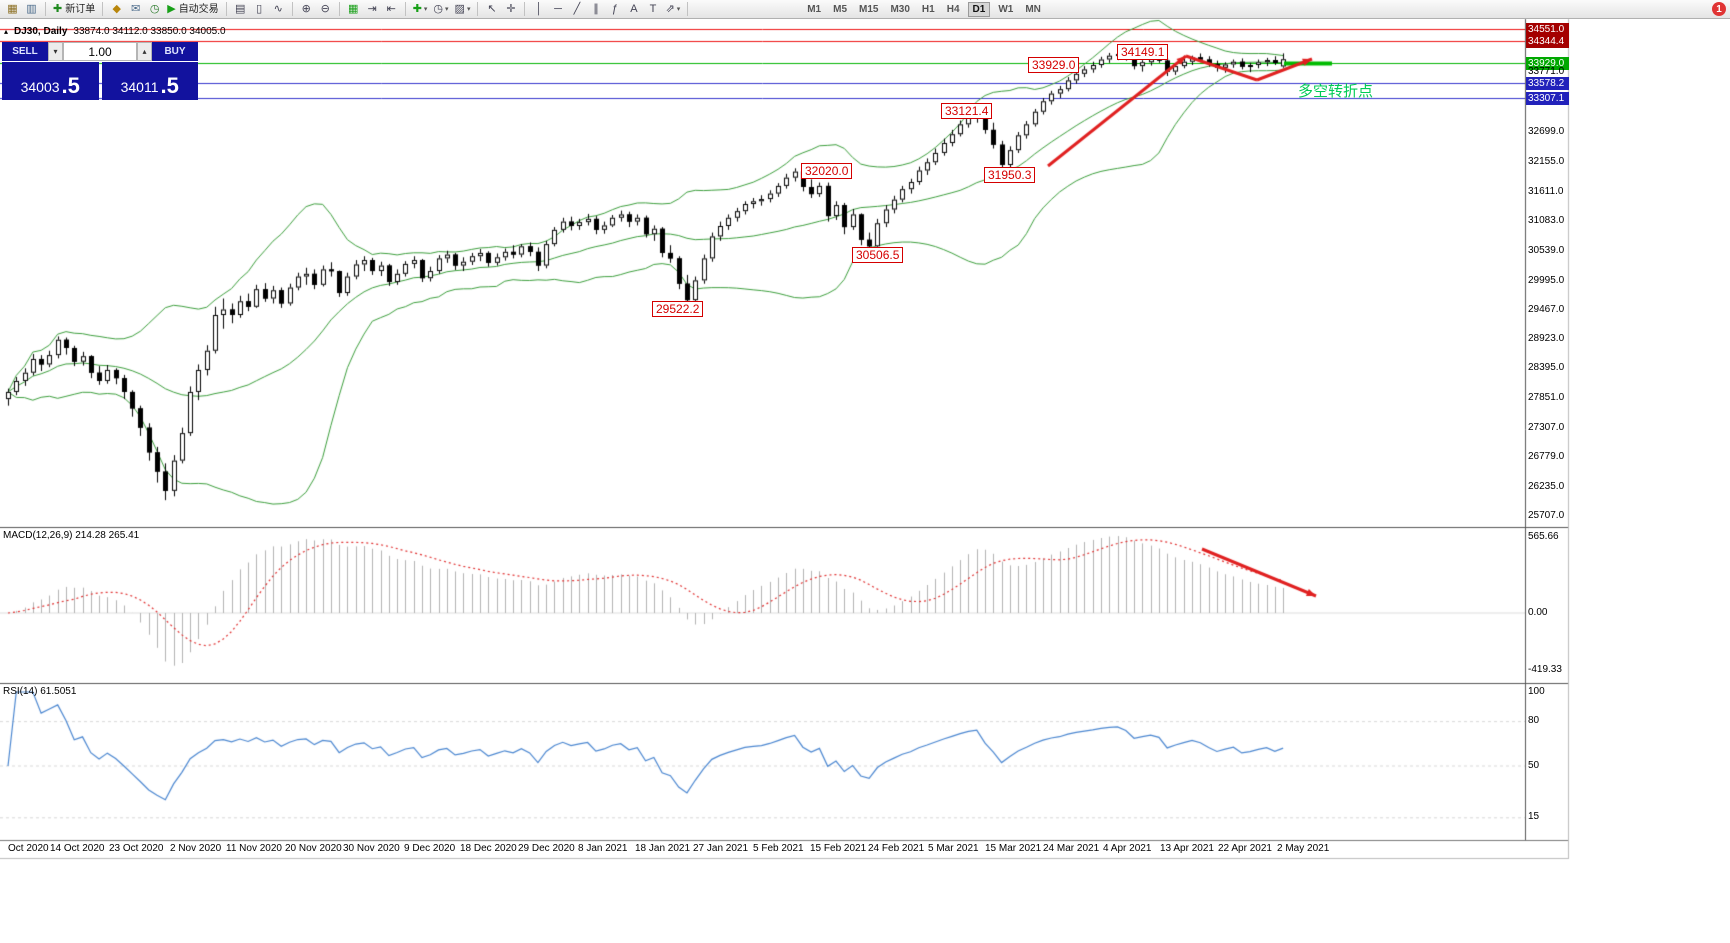 This screenshot has width=1730, height=943. What do you see at coordinates (614, 9) in the screenshot?
I see `toolbar-button-fibonacci: ƒ` at bounding box center [614, 9].